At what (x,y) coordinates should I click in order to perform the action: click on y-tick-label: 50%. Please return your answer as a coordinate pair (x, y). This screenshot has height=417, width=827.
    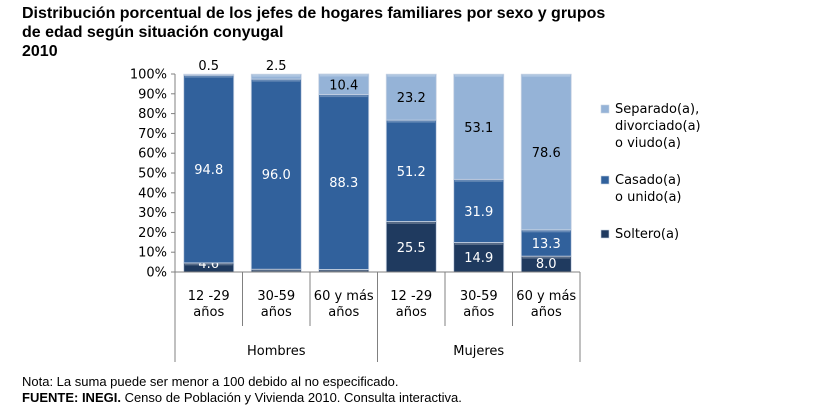
    Looking at the image, I should click on (152, 174).